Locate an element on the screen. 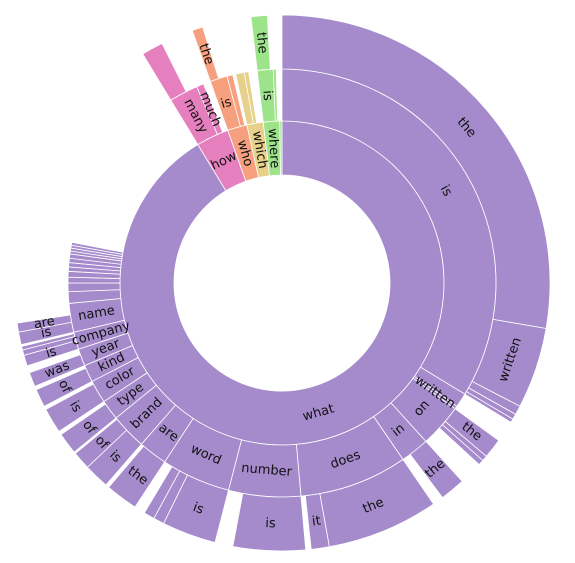 The image size is (575, 563). segment-what0-does5-it1 is located at coordinates (317, 521).